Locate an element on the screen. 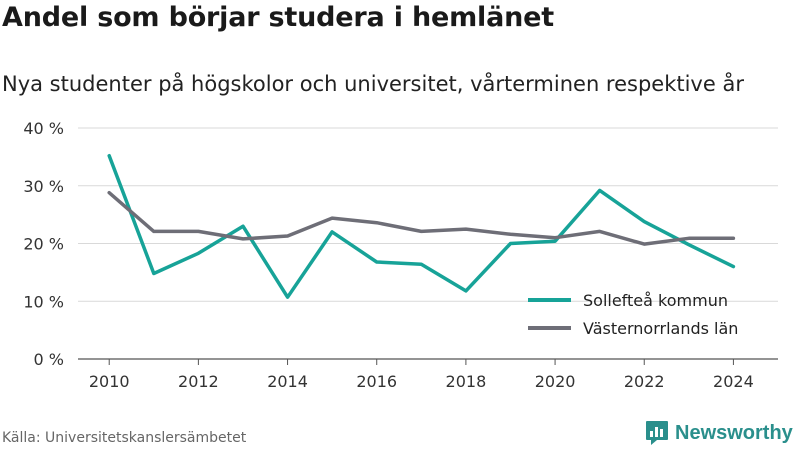 The image size is (800, 450). y-tick-label: 30 % is located at coordinates (43, 186).